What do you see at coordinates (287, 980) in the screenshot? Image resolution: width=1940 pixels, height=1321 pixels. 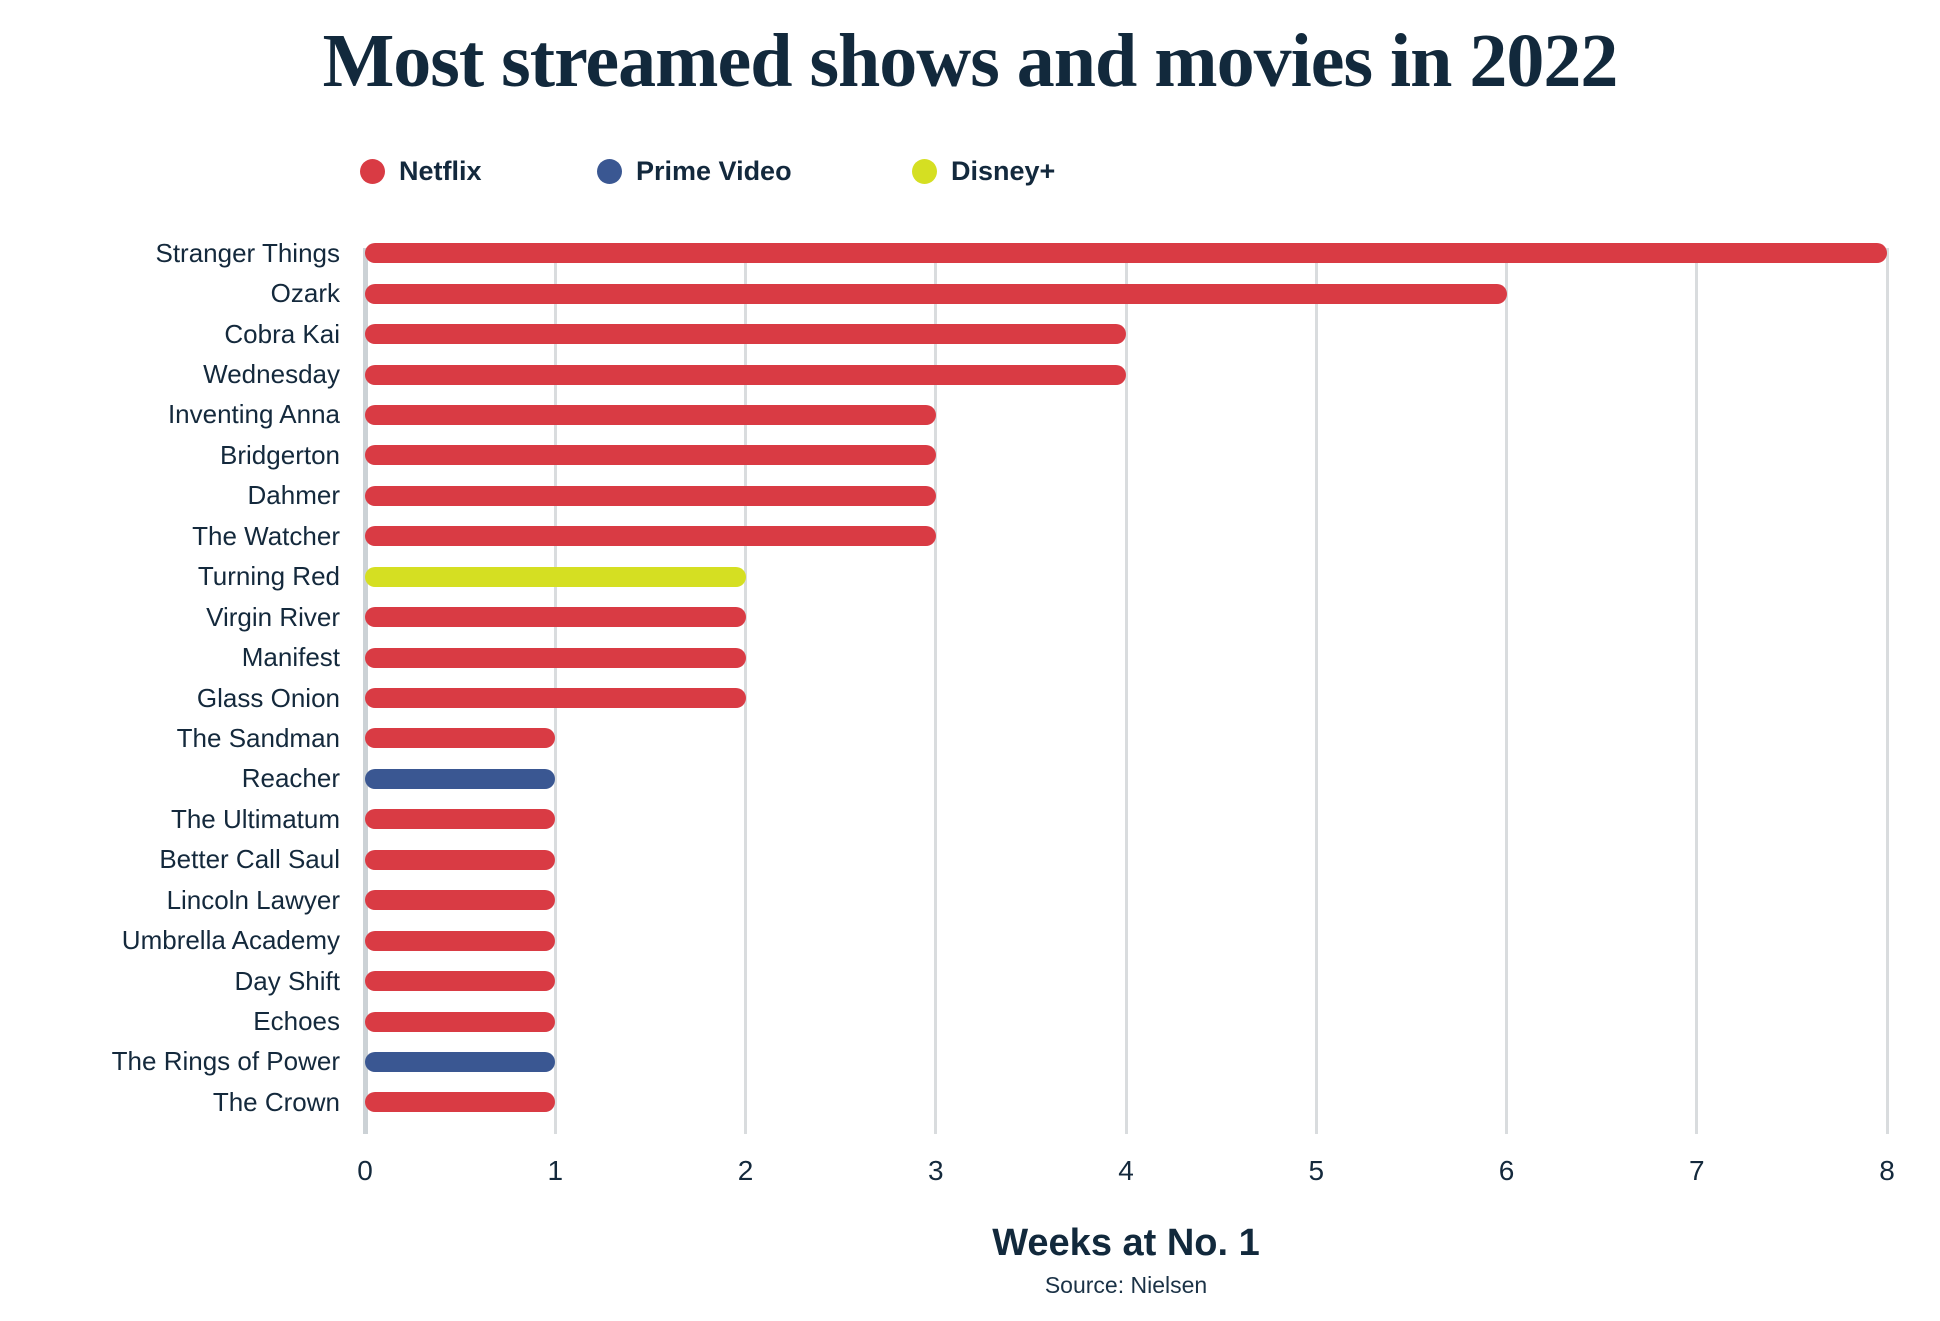 I see `bar-label: Day Shift` at bounding box center [287, 980].